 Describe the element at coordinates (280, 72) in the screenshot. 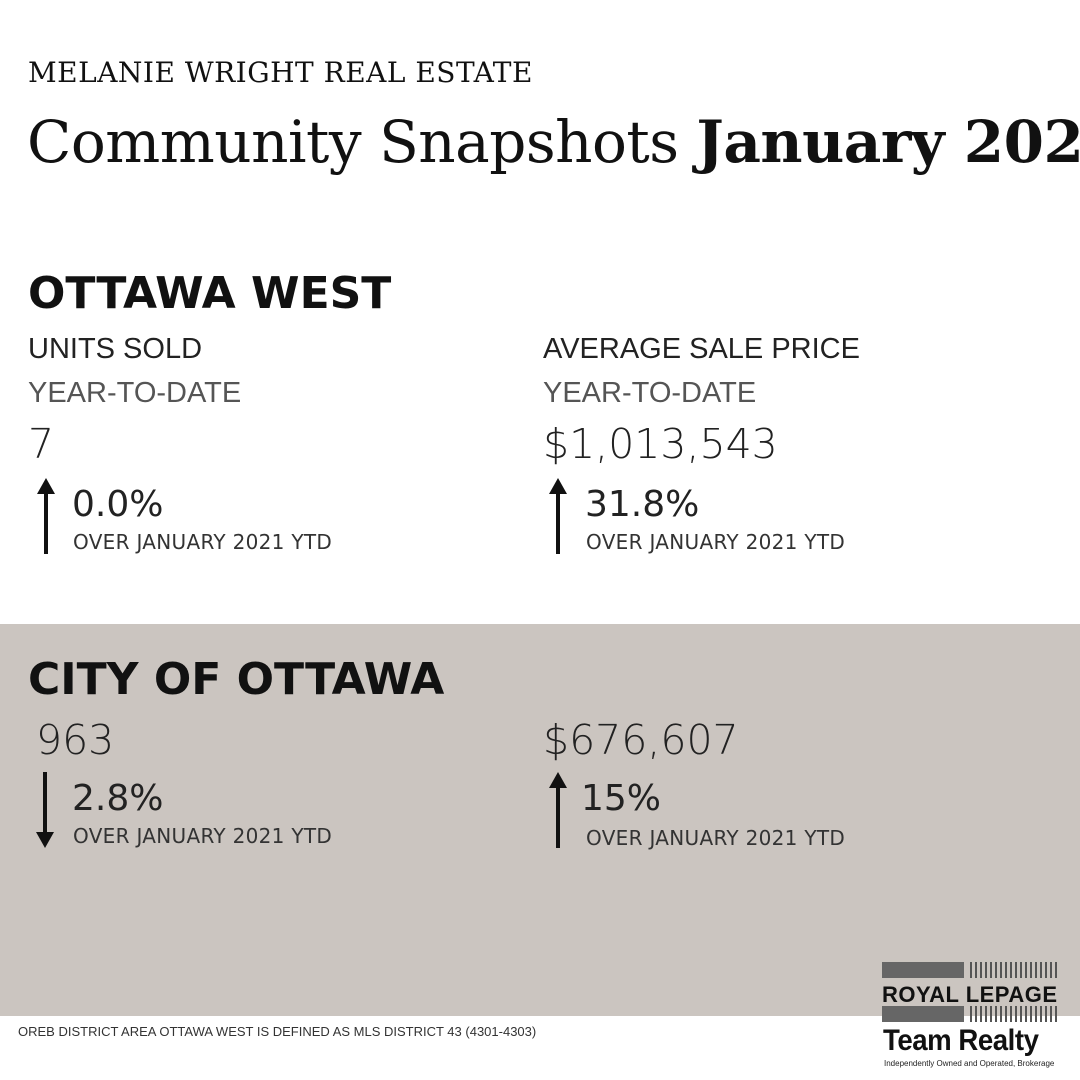

I see `brand-name: MELANIE WRIGHT REAL ESTATE` at that location.